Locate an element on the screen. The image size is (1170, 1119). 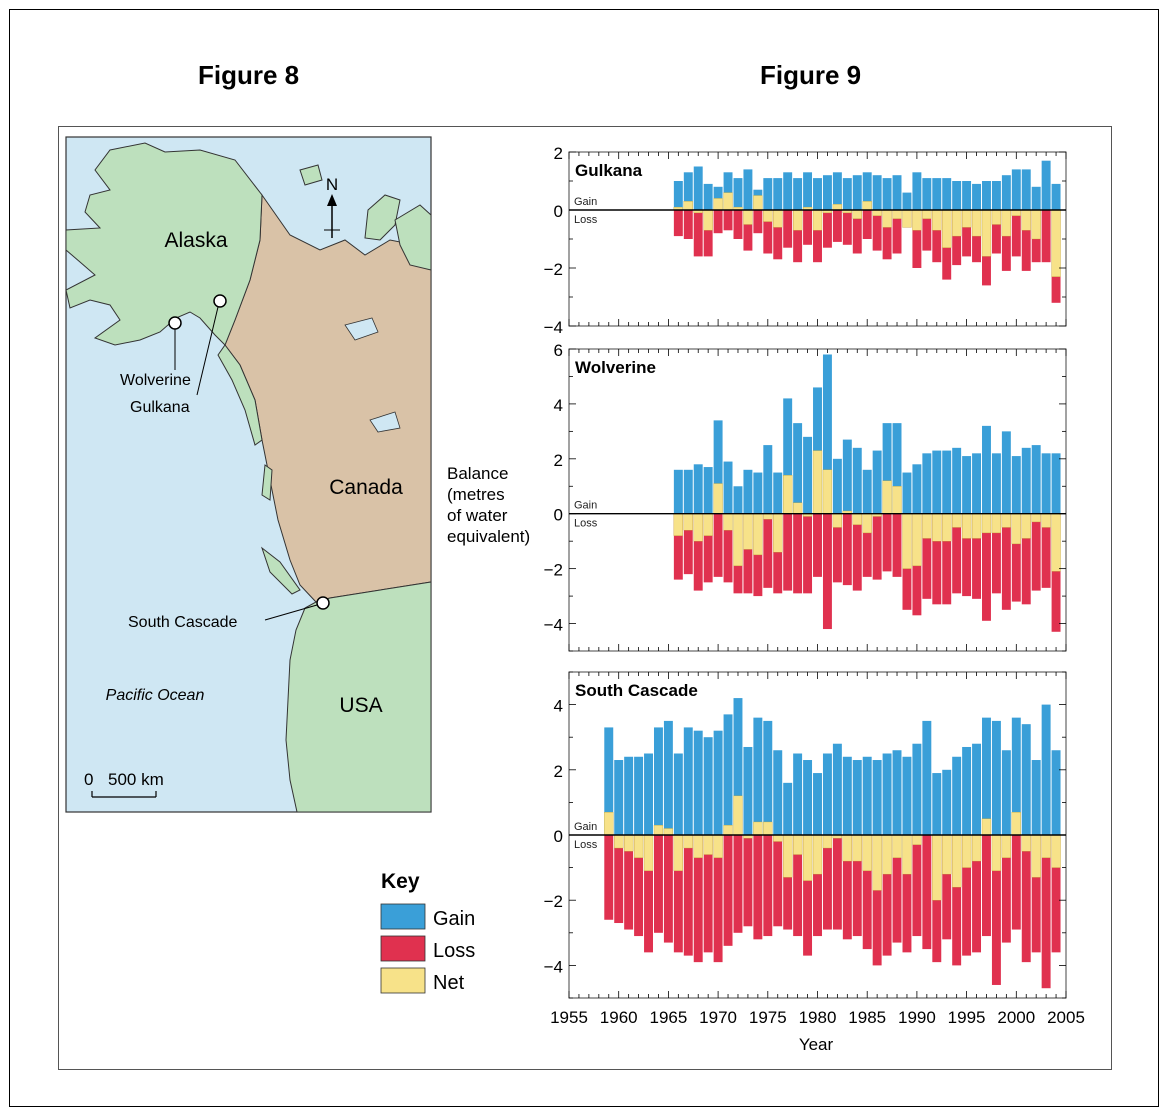
x-tick-label: 1990 is located at coordinates (917, 1017).